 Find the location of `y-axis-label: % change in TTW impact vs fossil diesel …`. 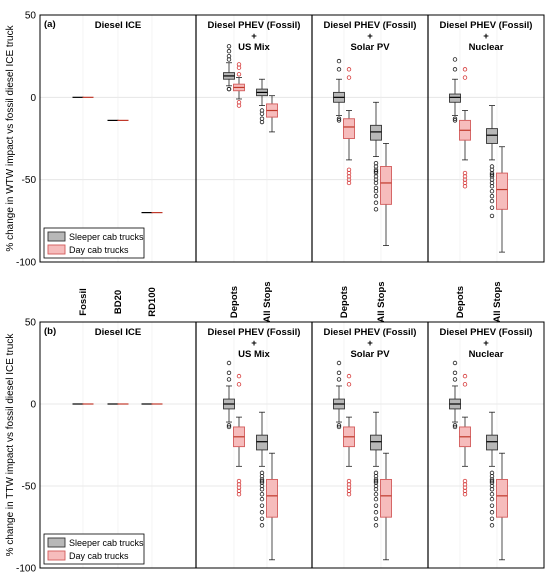

y-axis-label: % change in TTW impact vs fossil diesel … is located at coordinates (10, 445).